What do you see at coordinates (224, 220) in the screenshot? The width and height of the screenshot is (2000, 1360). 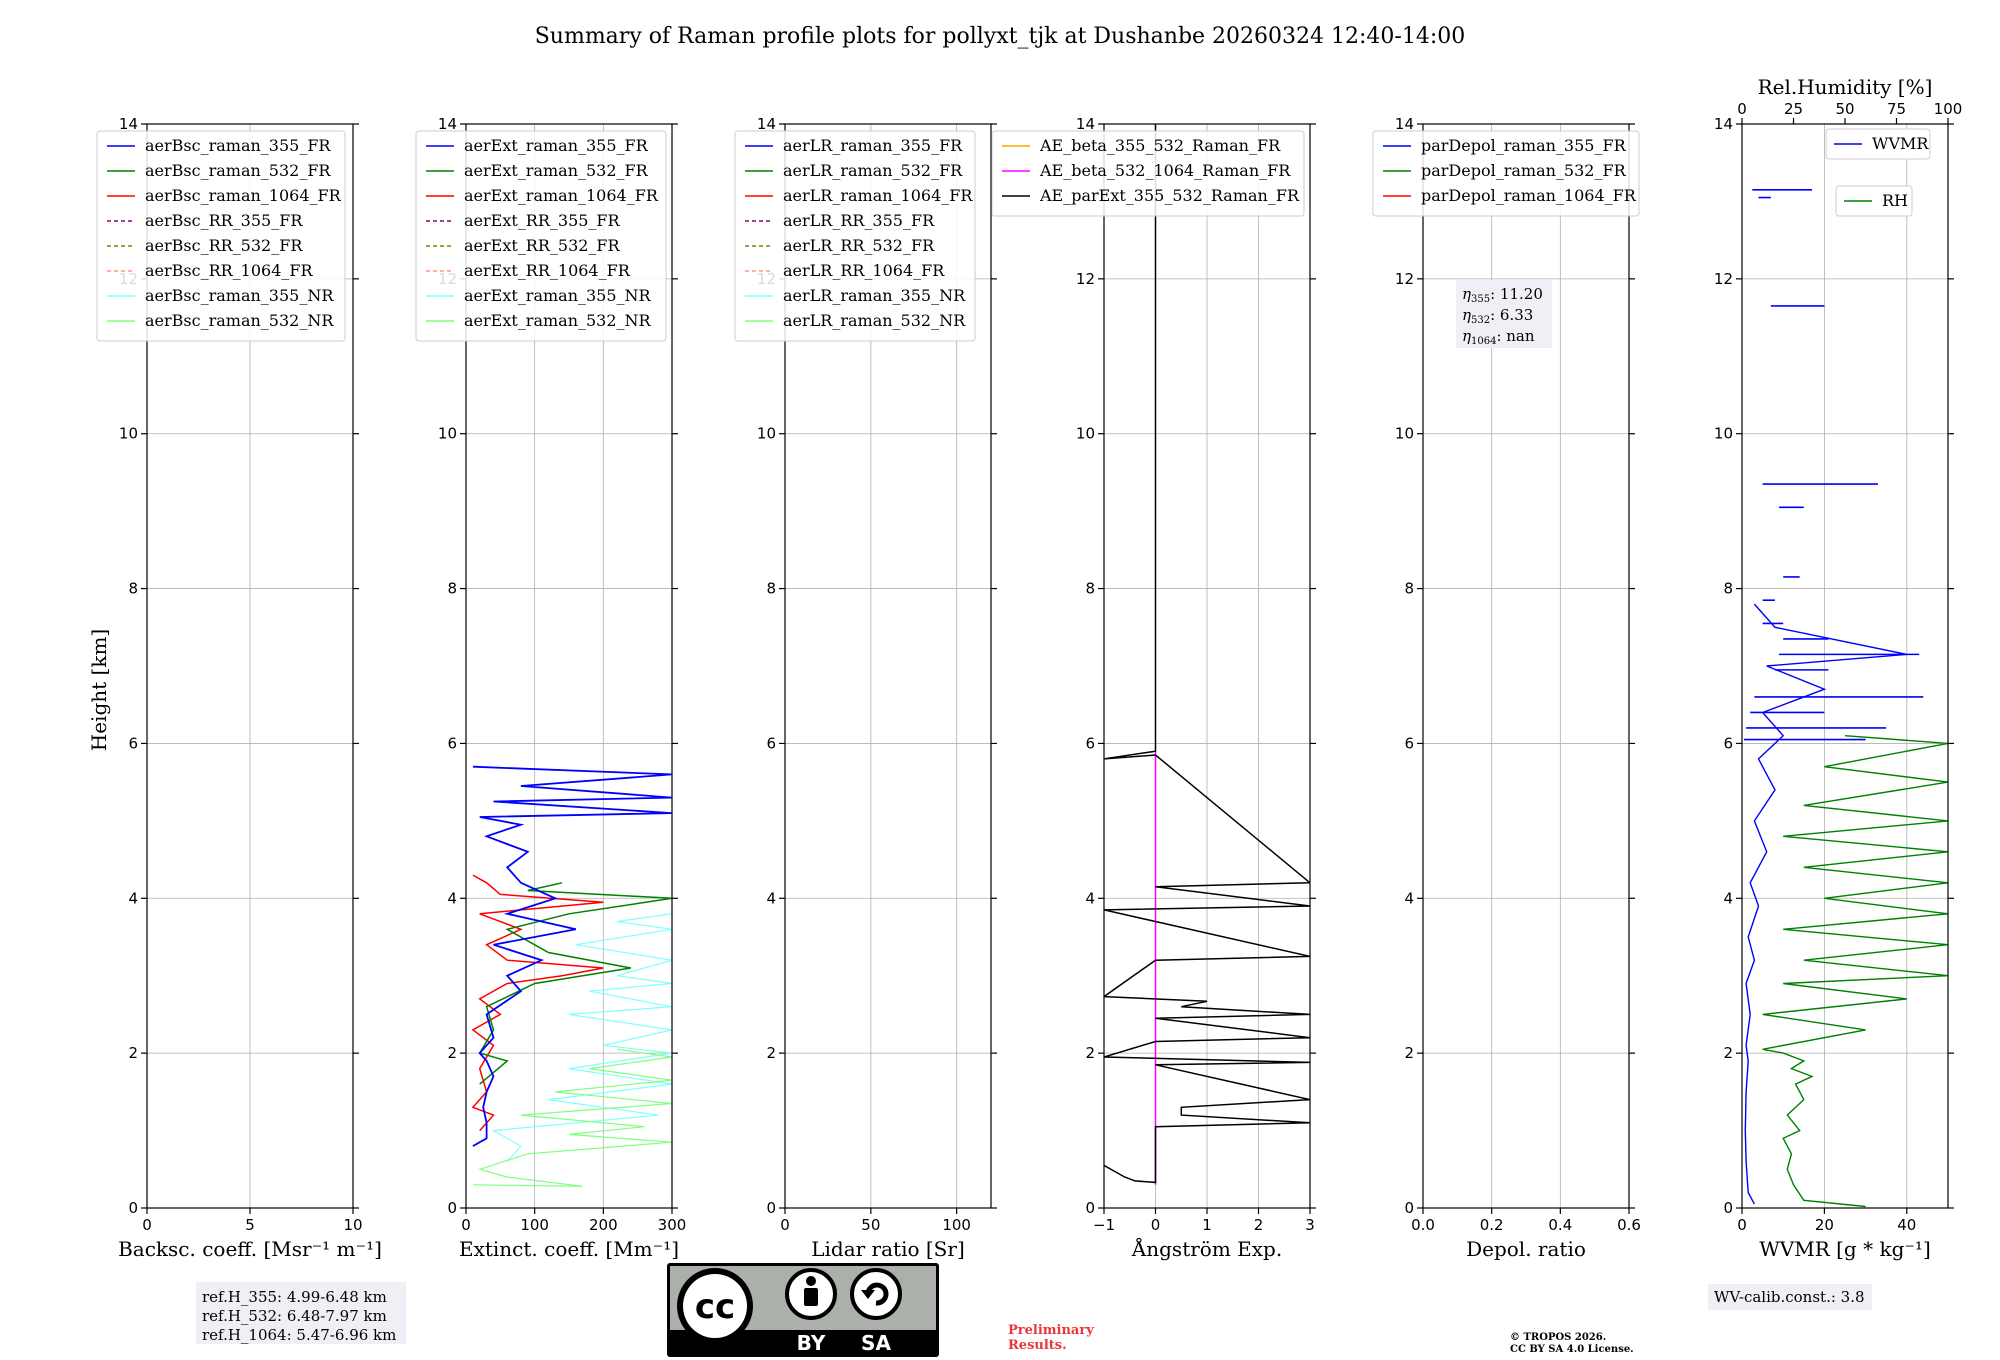 I see `legend-label: aerBsc_RR_355_FR` at bounding box center [224, 220].